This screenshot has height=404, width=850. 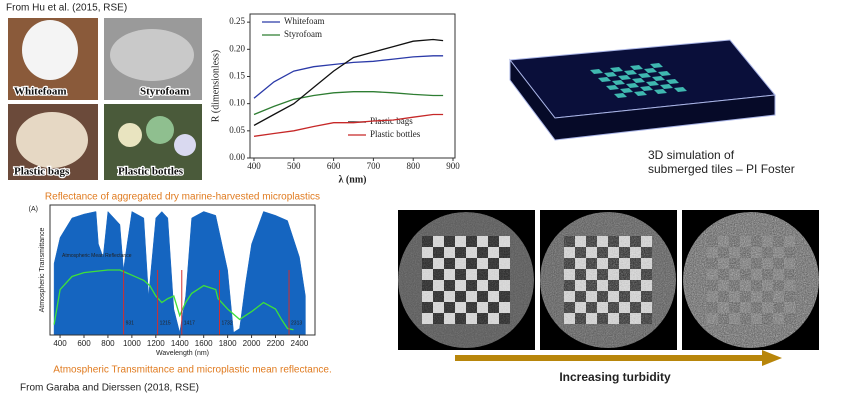 I want to click on legend-label: Whitefoam, so click(x=304, y=21).